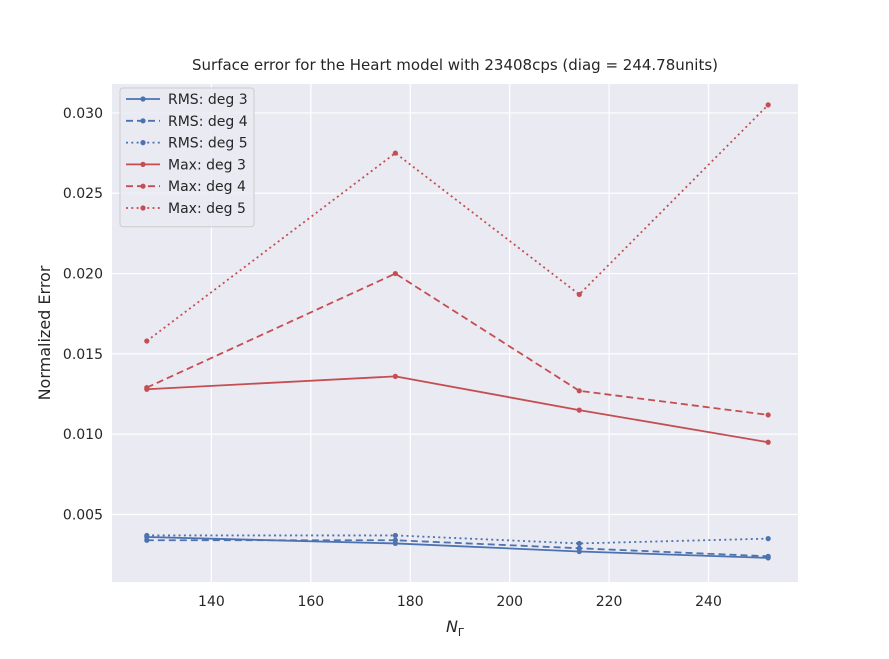 Image resolution: width=889 pixels, height=659 pixels. Describe the element at coordinates (207, 209) in the screenshot. I see `legend-label: Max: deg 5` at that location.